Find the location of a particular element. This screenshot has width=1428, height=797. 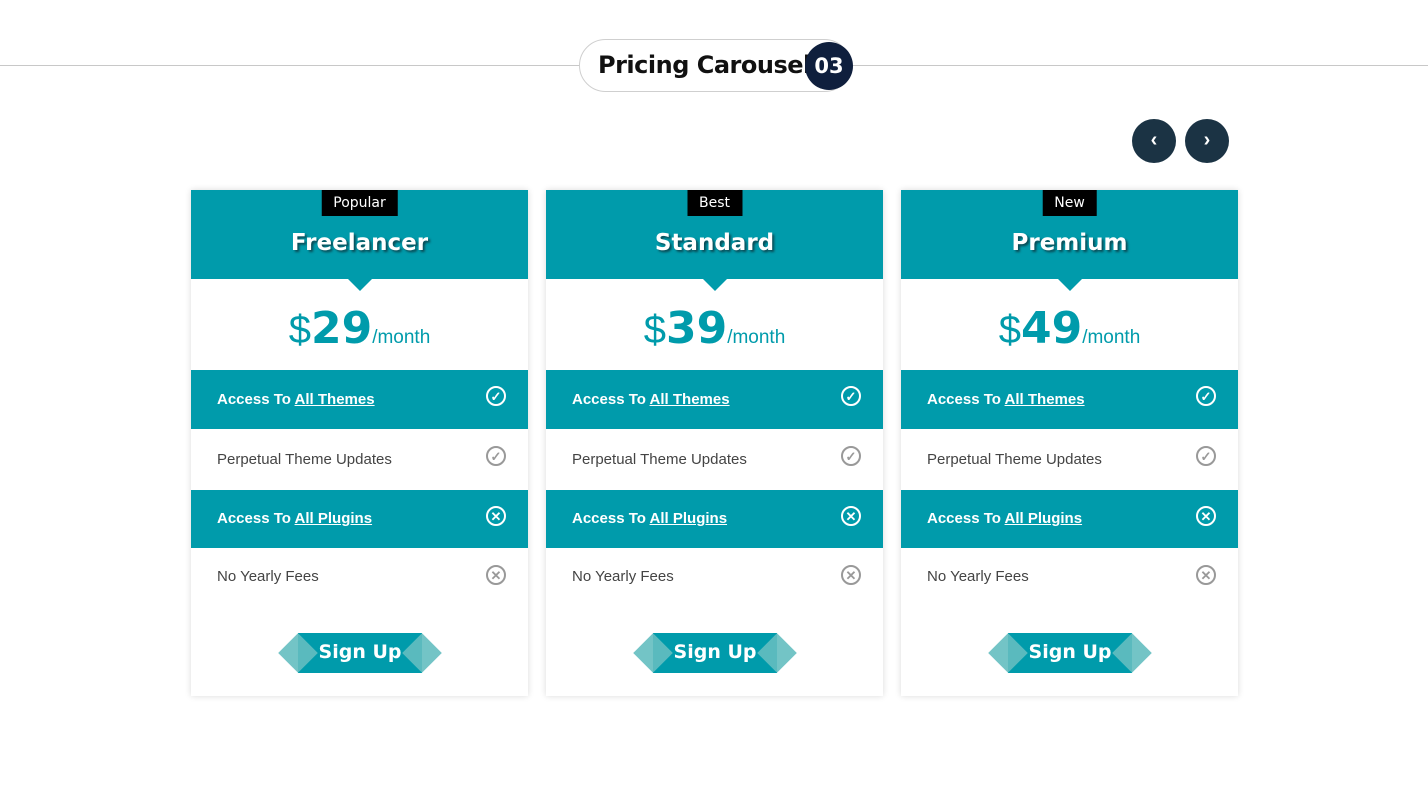

chevron-left-icon: ‹ is located at coordinates (1154, 140).